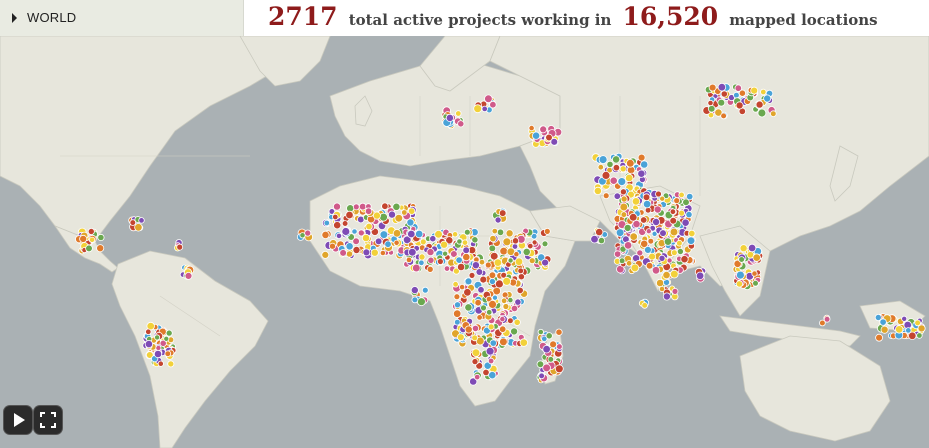 This screenshot has width=929, height=448. Describe the element at coordinates (122, 18) in the screenshot. I see `breadcrumb: WORLD` at that location.